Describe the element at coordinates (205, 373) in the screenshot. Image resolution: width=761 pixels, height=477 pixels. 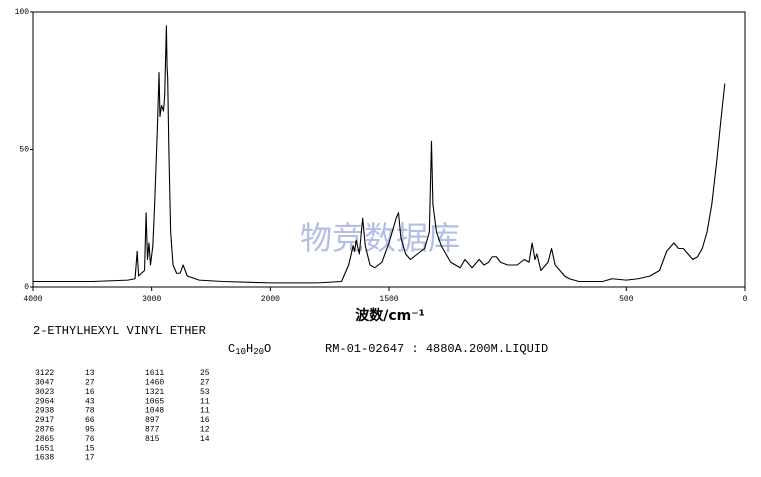
I see `peak-intensity: 25` at that location.